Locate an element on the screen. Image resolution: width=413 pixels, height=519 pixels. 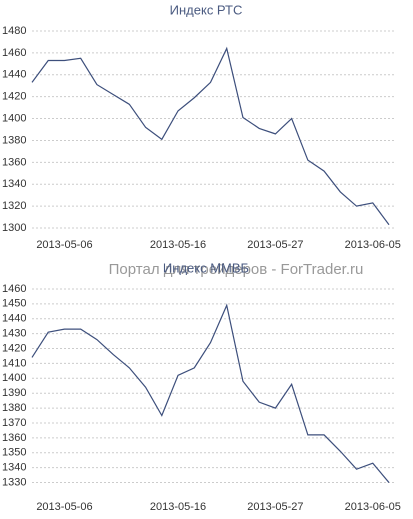
y-tick-label: 1480 is located at coordinates (14, 31).